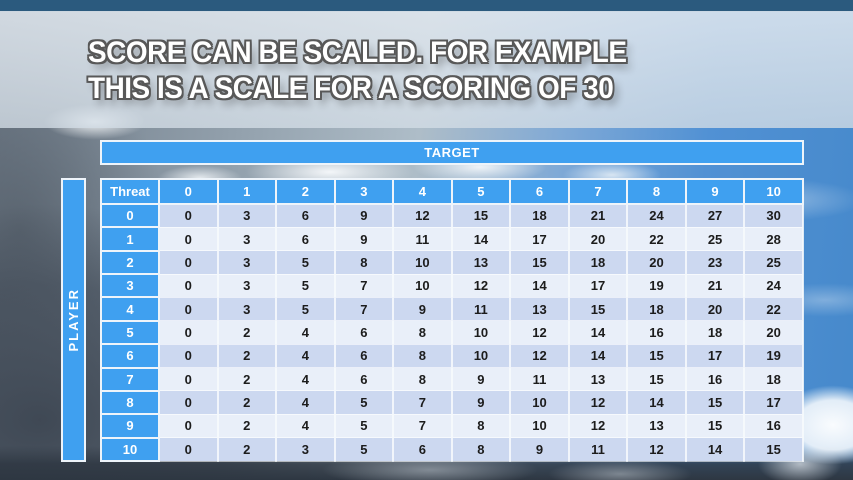 This screenshot has height=480, width=853. I want to click on table-row: 4 0 3 5 7 9 11 13 15 18 20 22, so click(452, 309).